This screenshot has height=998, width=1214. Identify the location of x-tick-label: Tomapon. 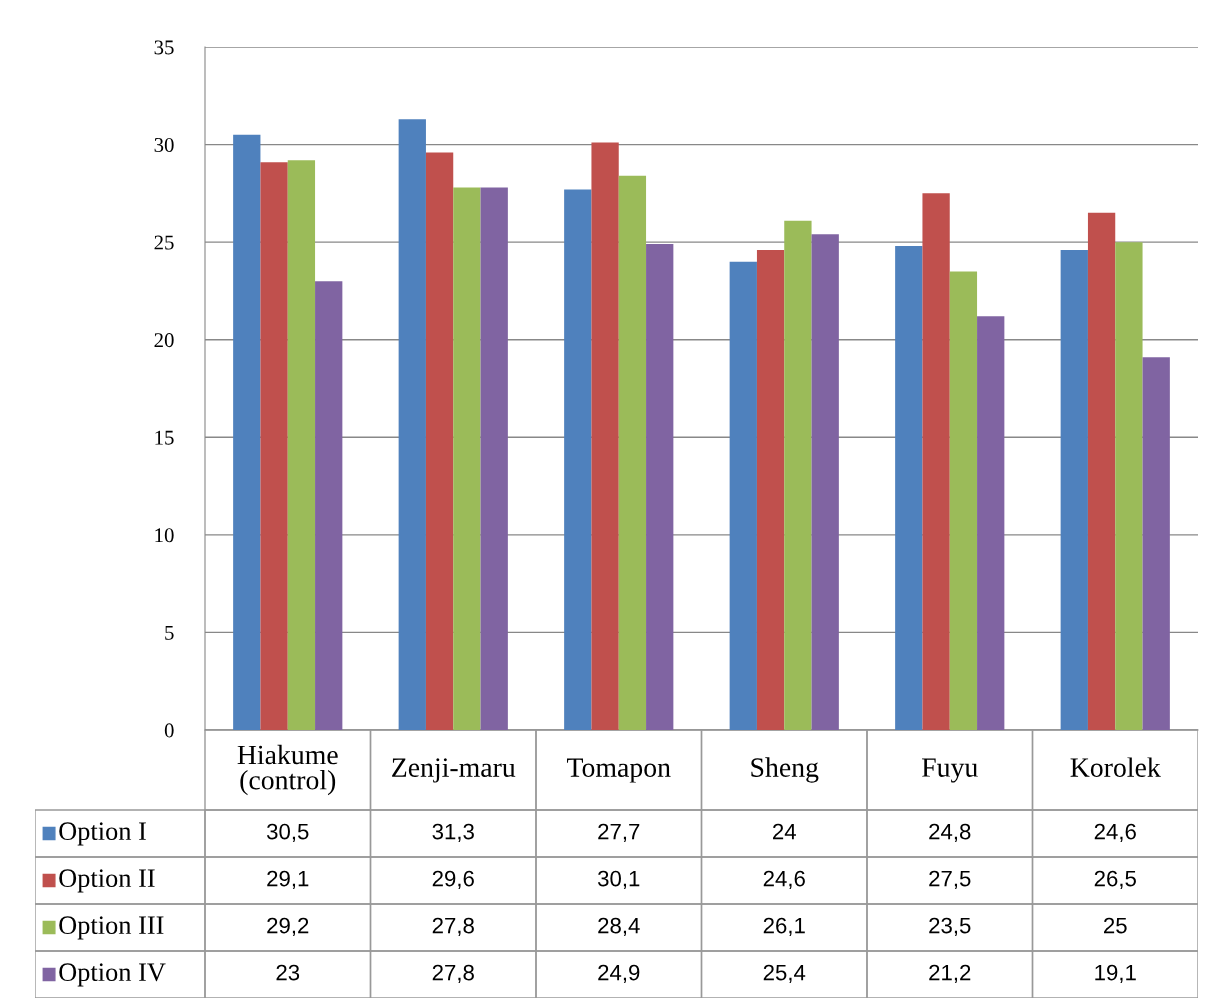
(619, 770).